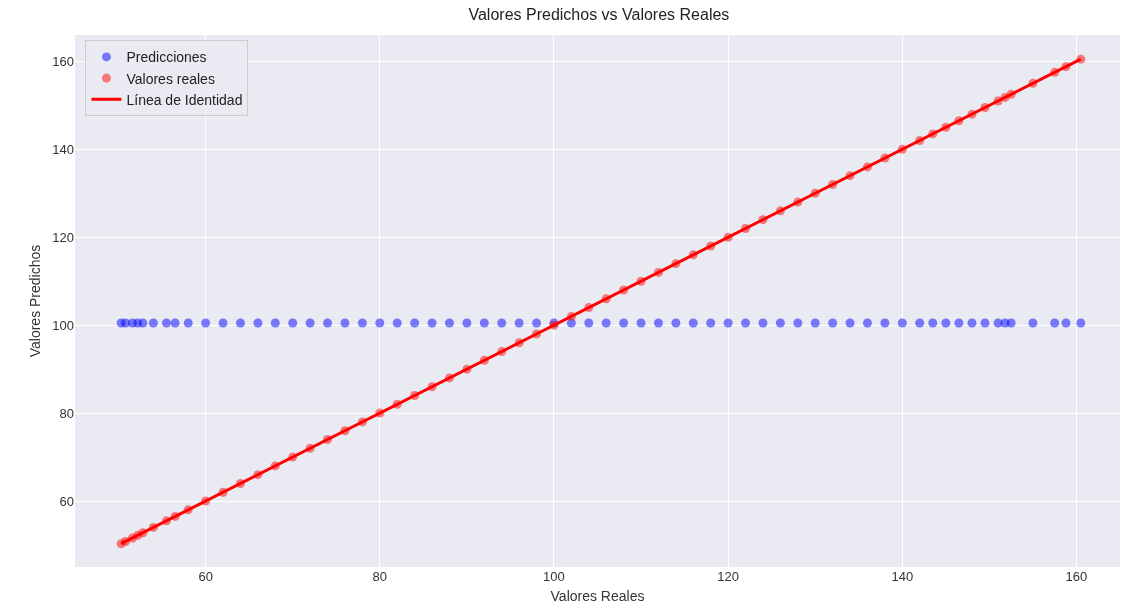  What do you see at coordinates (599, 15) in the screenshot?
I see `chart-title: Valores Predichos vs Valores Reales` at bounding box center [599, 15].